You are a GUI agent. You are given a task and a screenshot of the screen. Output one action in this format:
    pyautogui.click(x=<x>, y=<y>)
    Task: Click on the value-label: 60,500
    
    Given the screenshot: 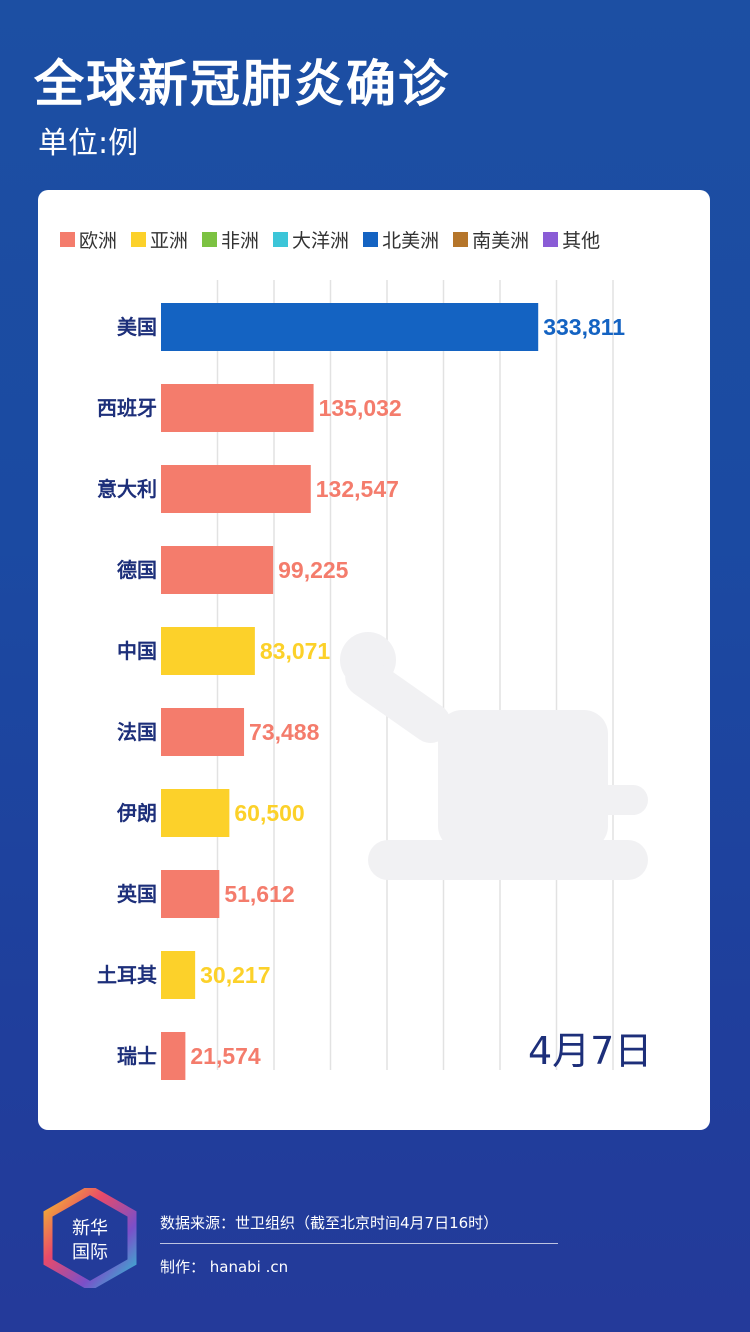 What is the action you would take?
    pyautogui.click(x=269, y=813)
    